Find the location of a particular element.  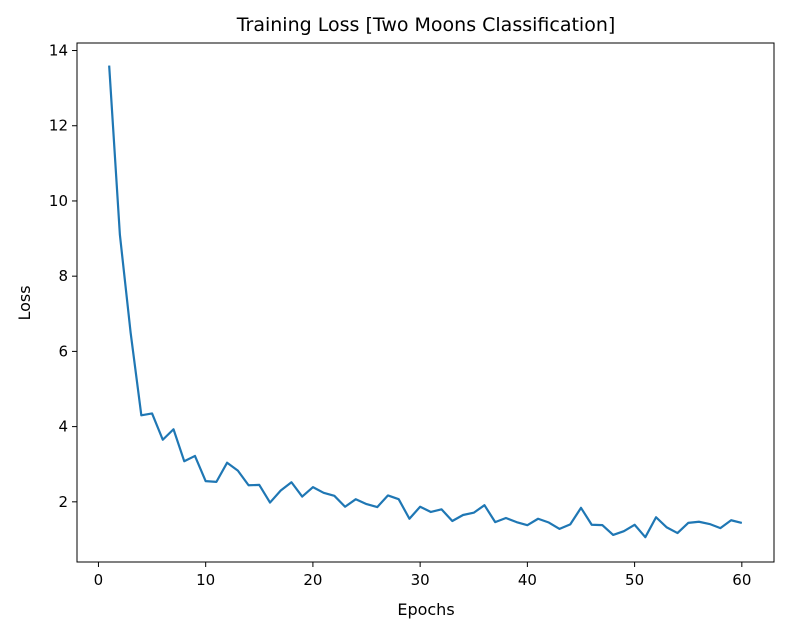

x-tick-label: 20 is located at coordinates (312, 580).